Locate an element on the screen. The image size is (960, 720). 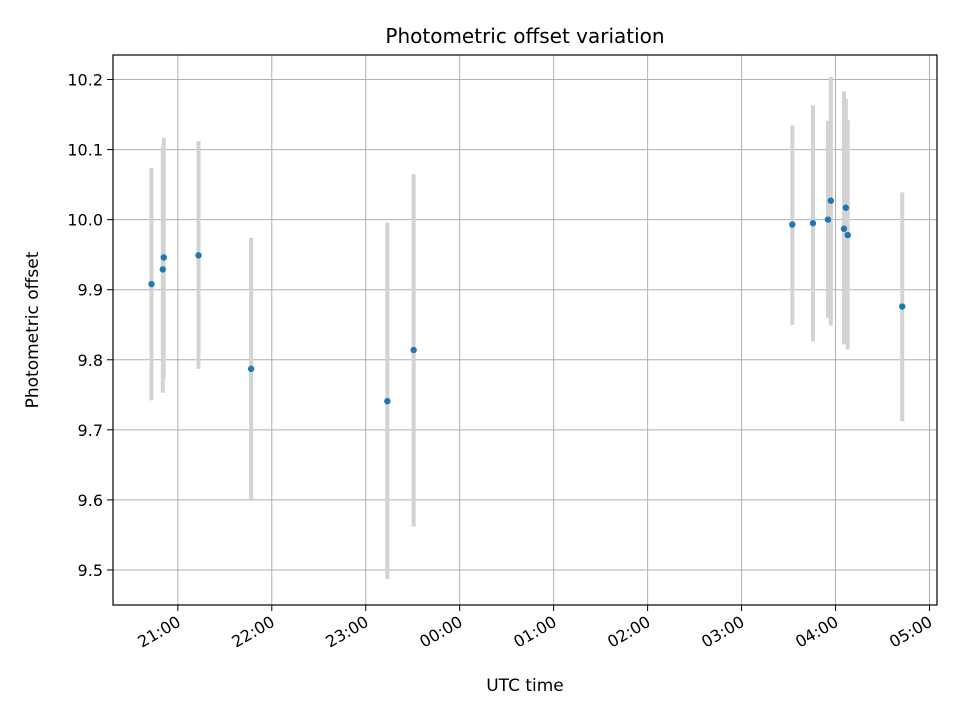
y-tick-label: 10.1 is located at coordinates (85, 150).